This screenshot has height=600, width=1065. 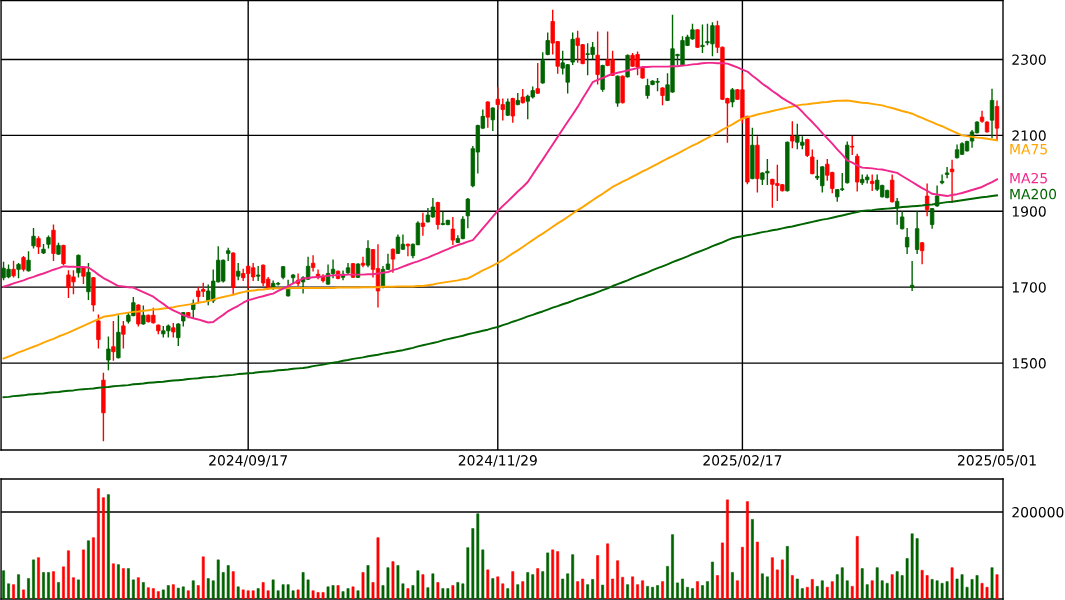 I want to click on y-tick-label: 2300, so click(x=1029, y=59).